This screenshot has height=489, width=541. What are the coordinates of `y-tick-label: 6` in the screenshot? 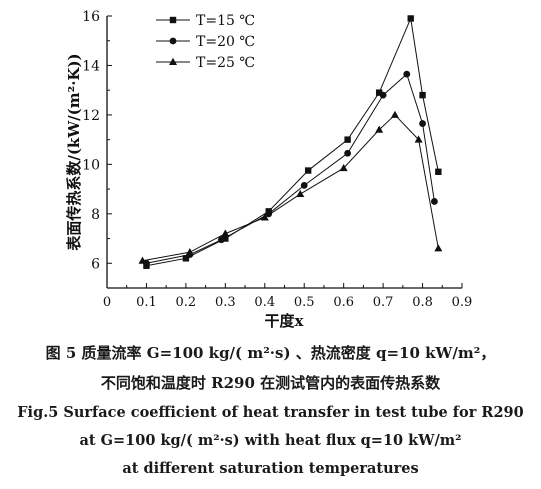 It's located at (95, 264).